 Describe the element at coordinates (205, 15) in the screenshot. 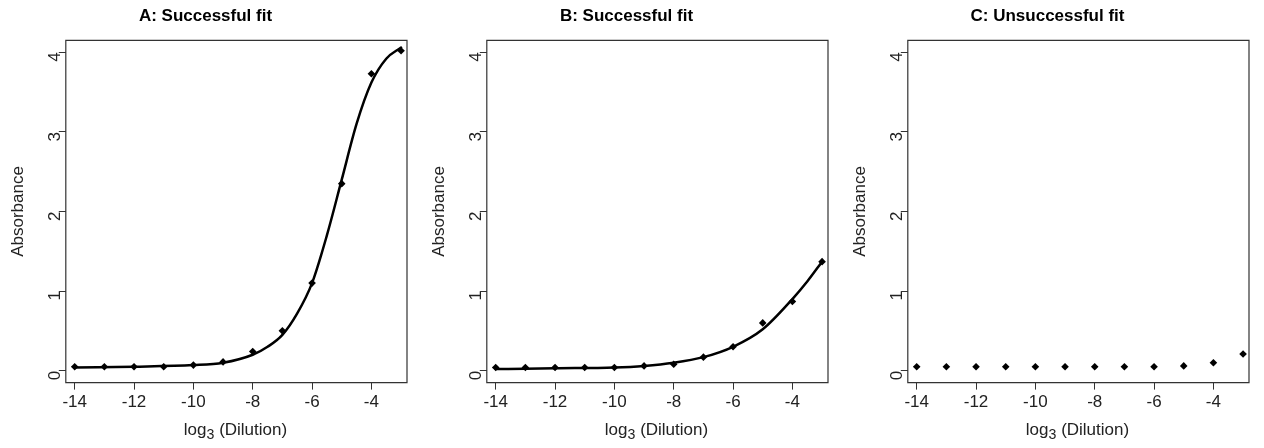

I see `chart-title: A: Successful fit` at that location.